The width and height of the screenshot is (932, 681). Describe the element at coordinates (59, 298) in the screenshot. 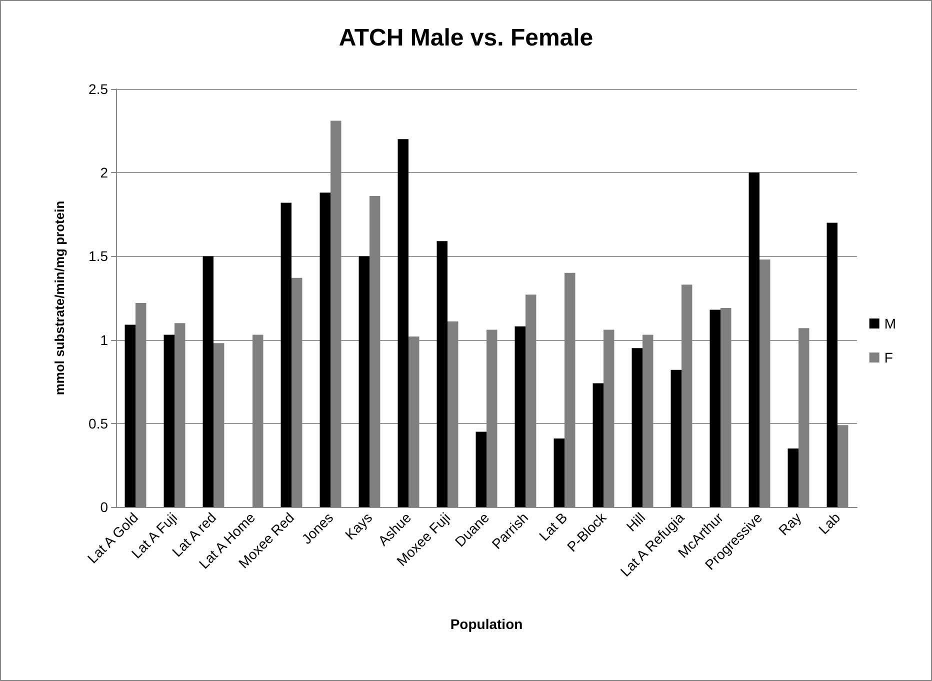

I see `y-axis-title: mmol substrate/min/mg protein` at that location.